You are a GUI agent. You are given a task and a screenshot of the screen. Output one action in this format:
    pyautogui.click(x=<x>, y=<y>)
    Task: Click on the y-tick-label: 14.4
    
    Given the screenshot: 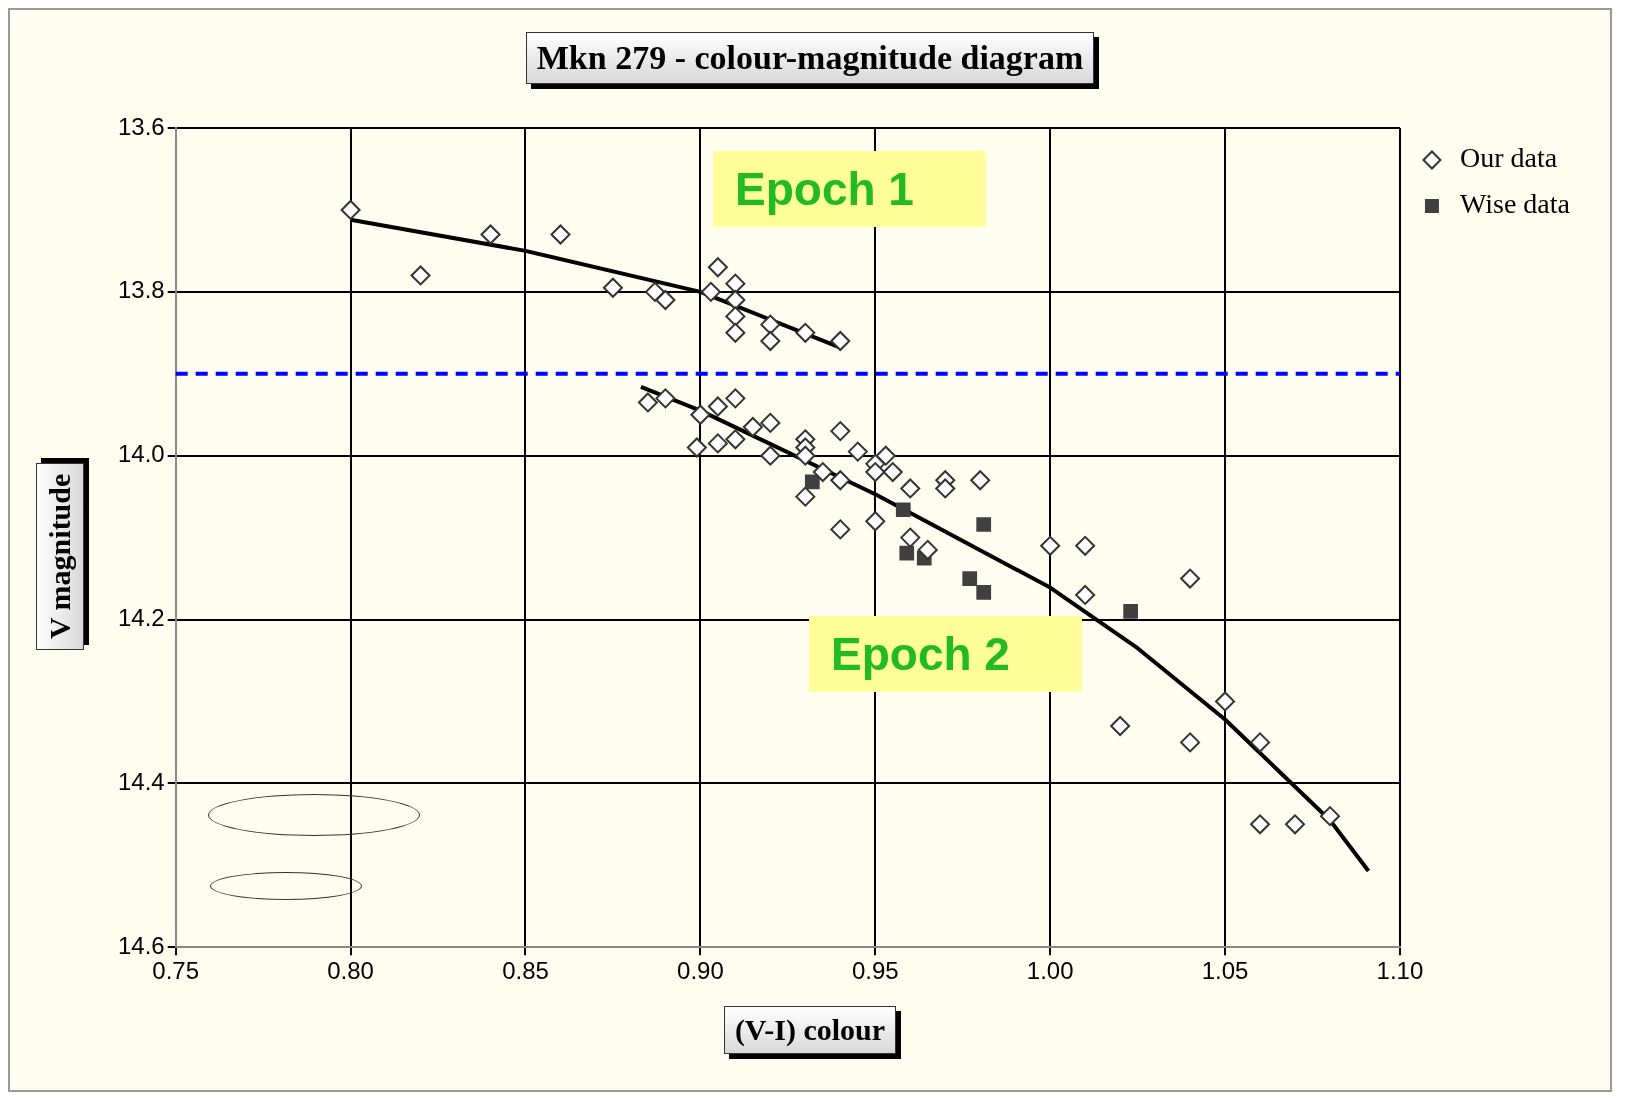 What is the action you would take?
    pyautogui.click(x=141, y=781)
    